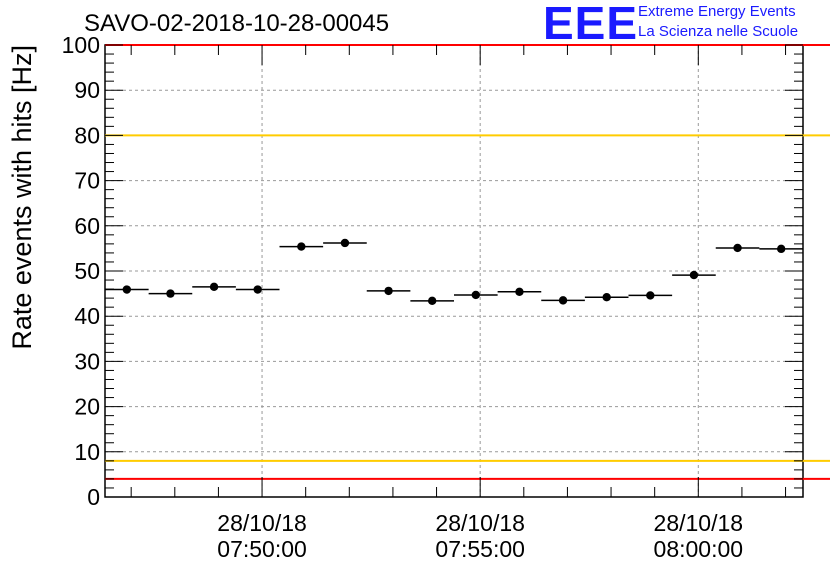  Describe the element at coordinates (480, 549) in the screenshot. I see `x-tick-time: 07:55:00` at that location.